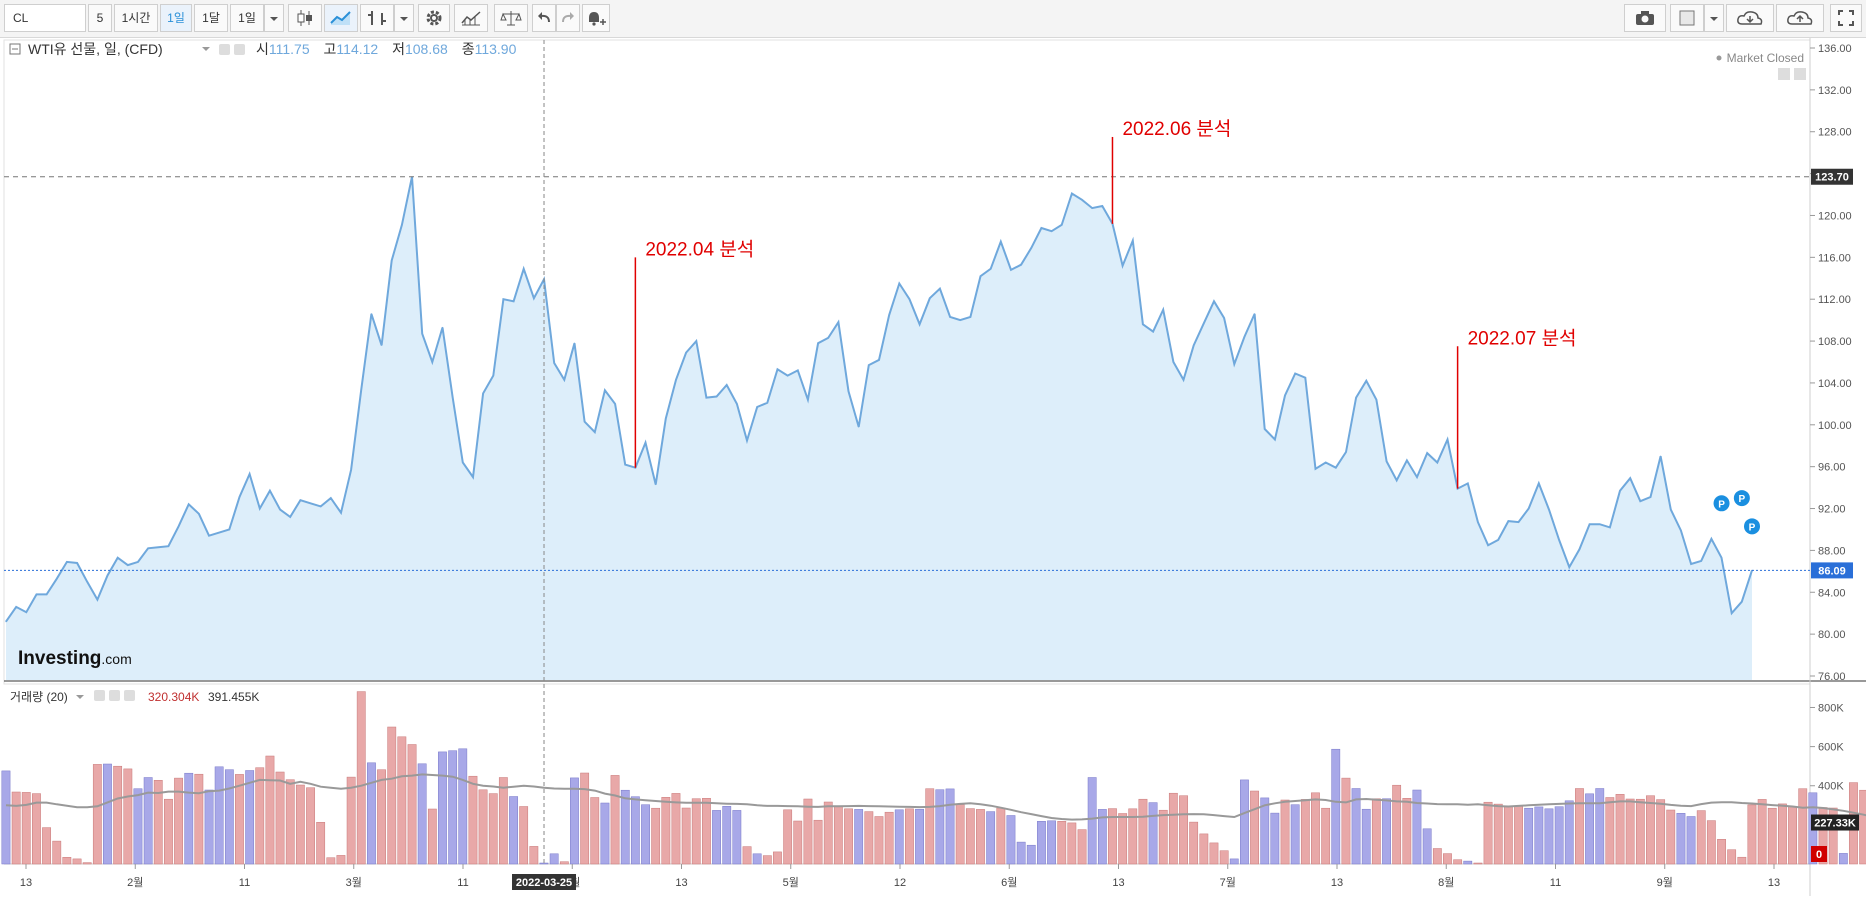 Image resolution: width=1866 pixels, height=901 pixels. What do you see at coordinates (1800, 18) in the screenshot?
I see `cloud-upload-button` at bounding box center [1800, 18].